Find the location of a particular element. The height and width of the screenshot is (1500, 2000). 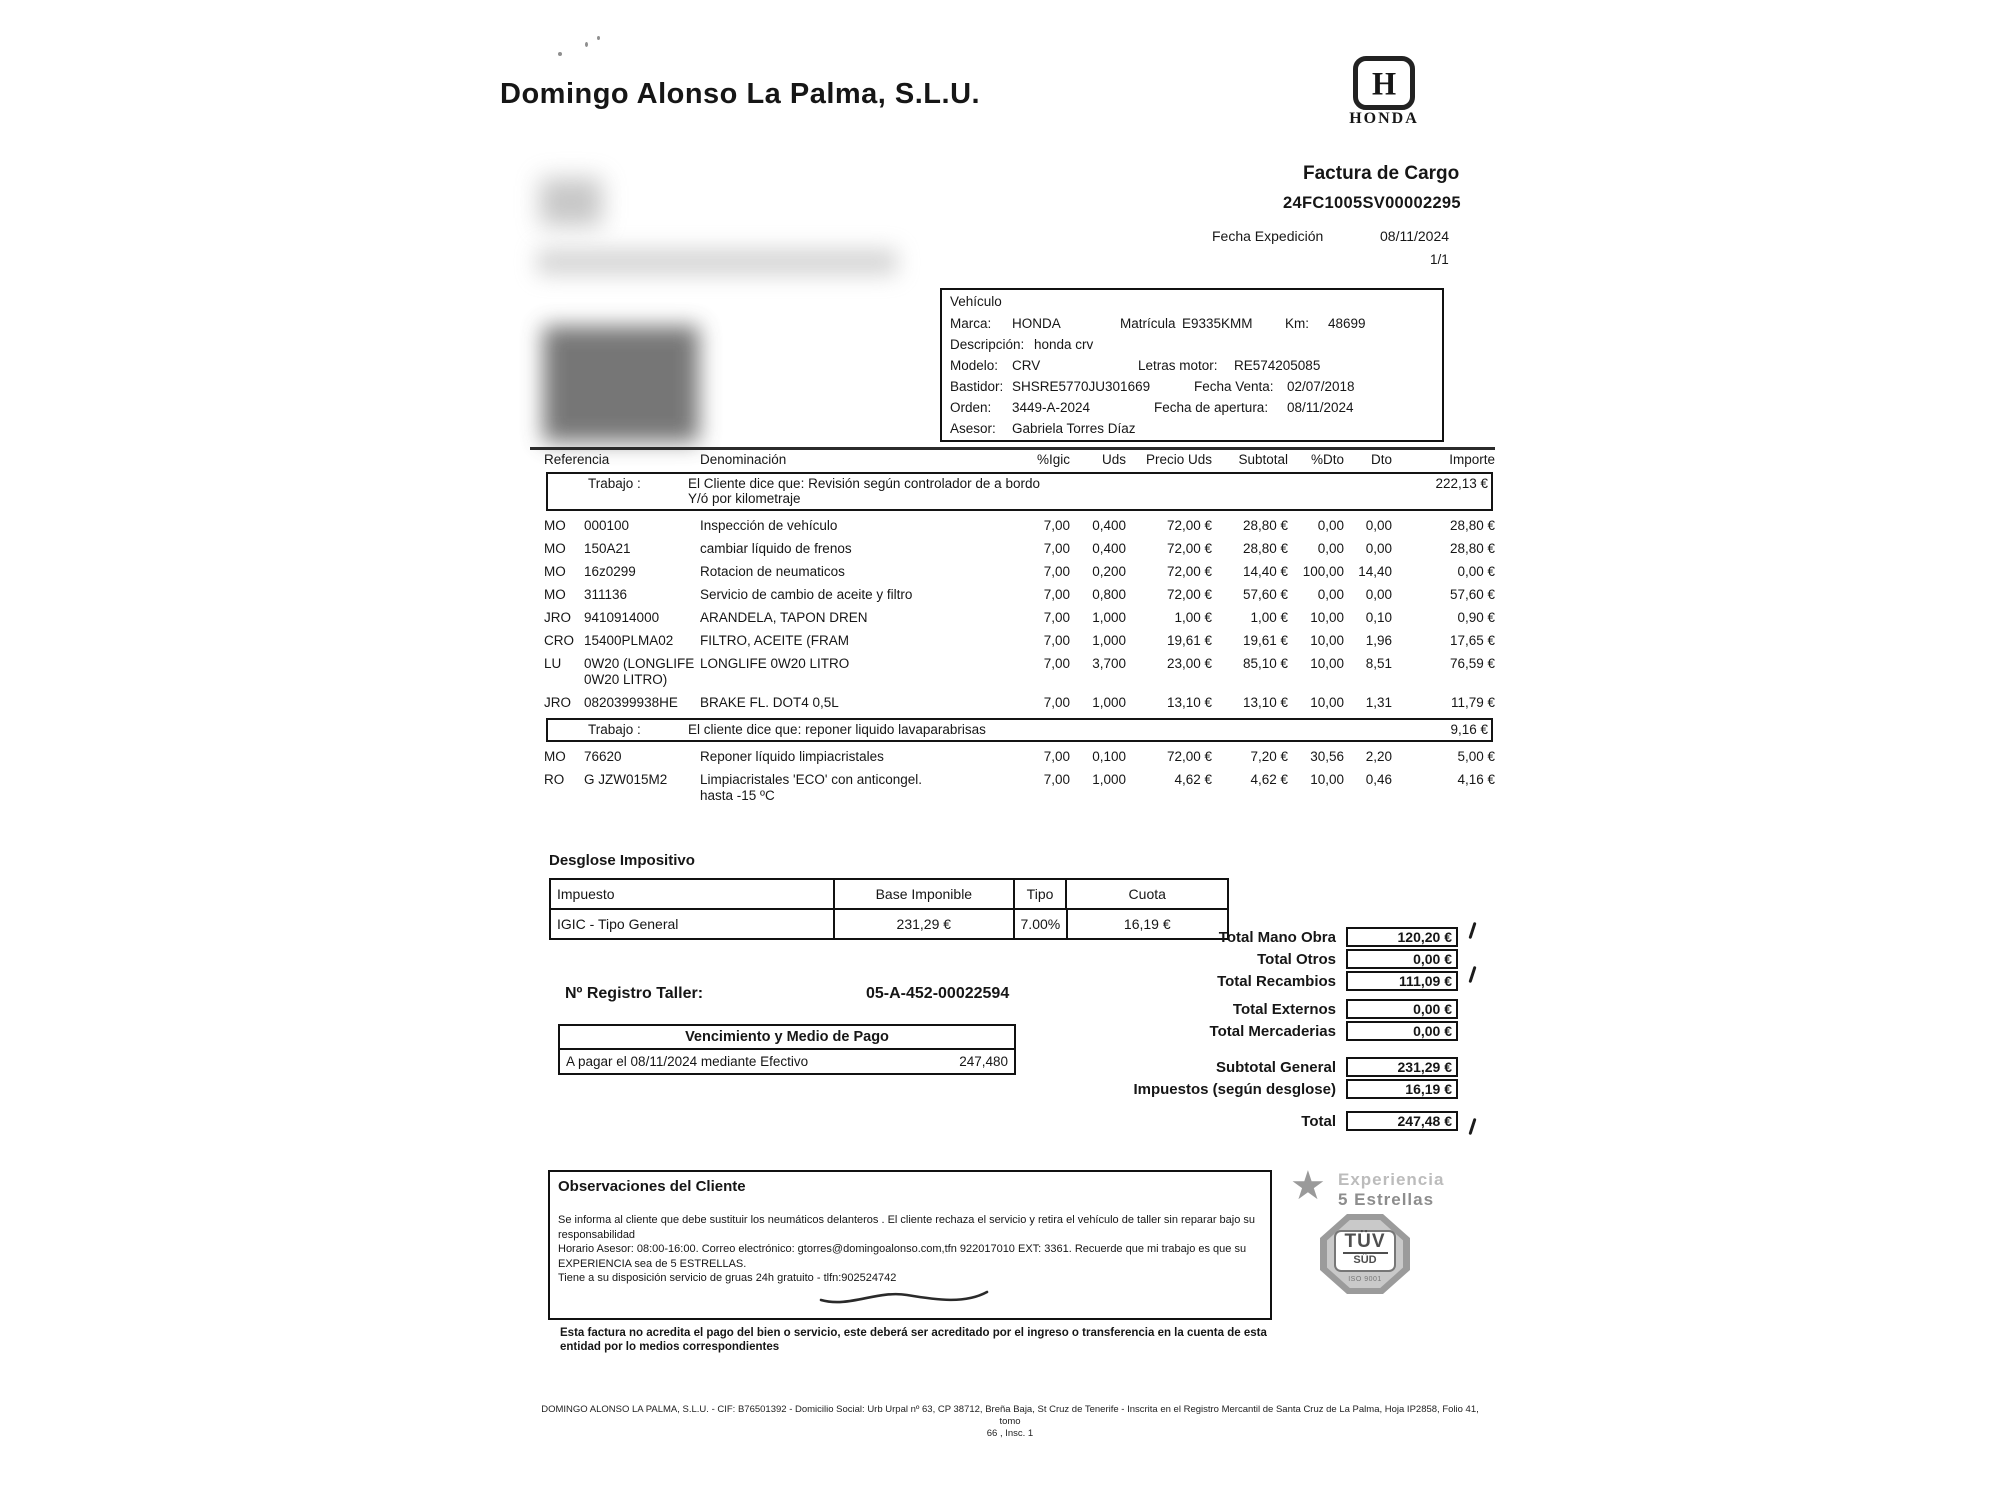

invoice-number: 24FC1005SV00002295 is located at coordinates (1372, 203).